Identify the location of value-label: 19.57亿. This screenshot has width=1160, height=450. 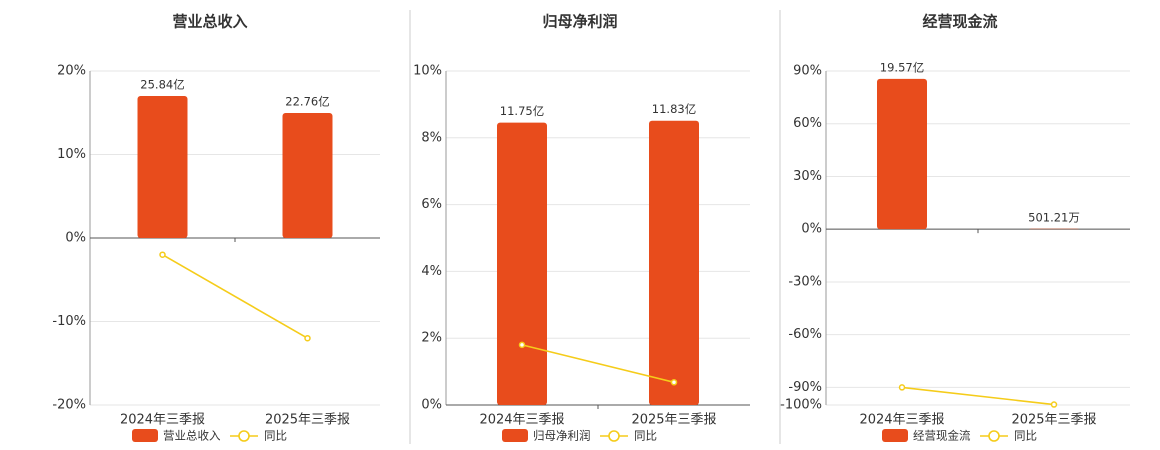
(902, 67).